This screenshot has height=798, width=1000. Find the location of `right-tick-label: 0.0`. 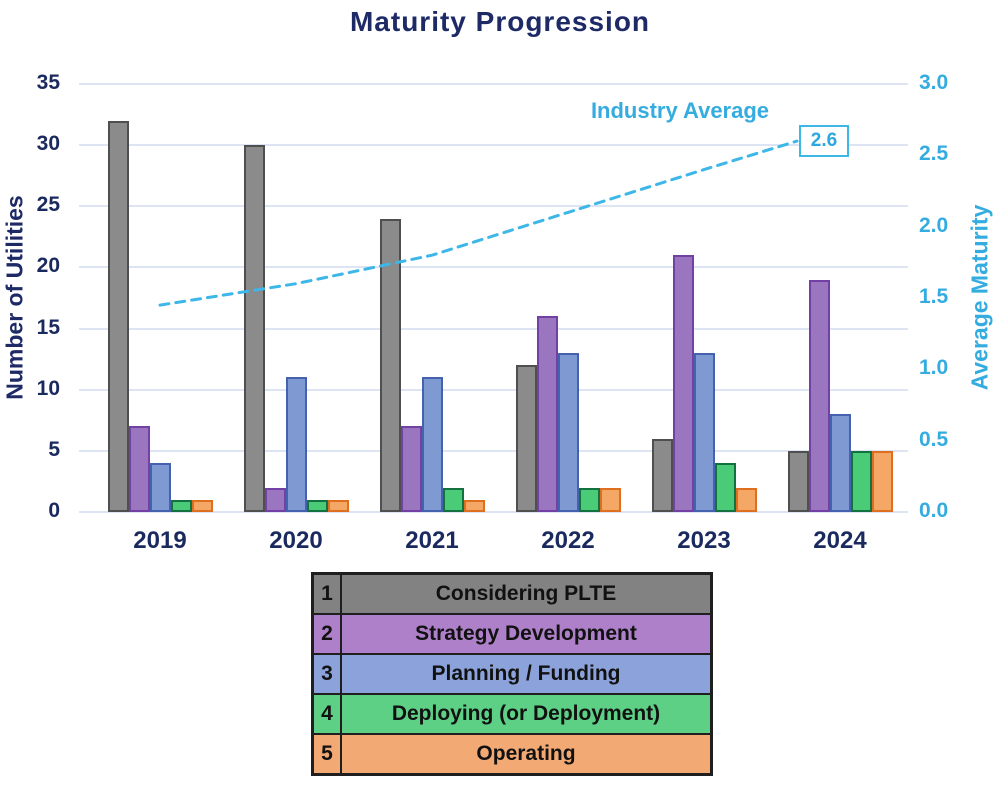

right-tick-label: 0.0 is located at coordinates (934, 510).